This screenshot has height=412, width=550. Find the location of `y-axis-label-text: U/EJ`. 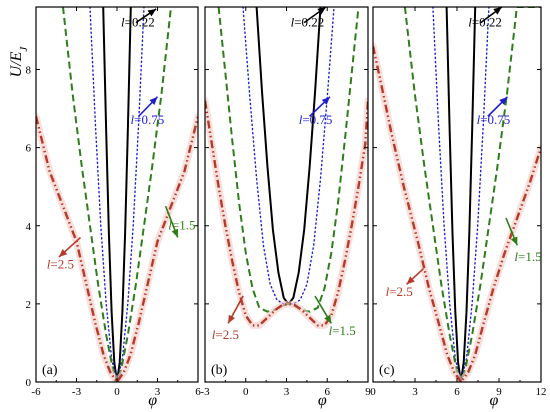

y-axis-label-text: U/EJ is located at coordinates (19, 62).